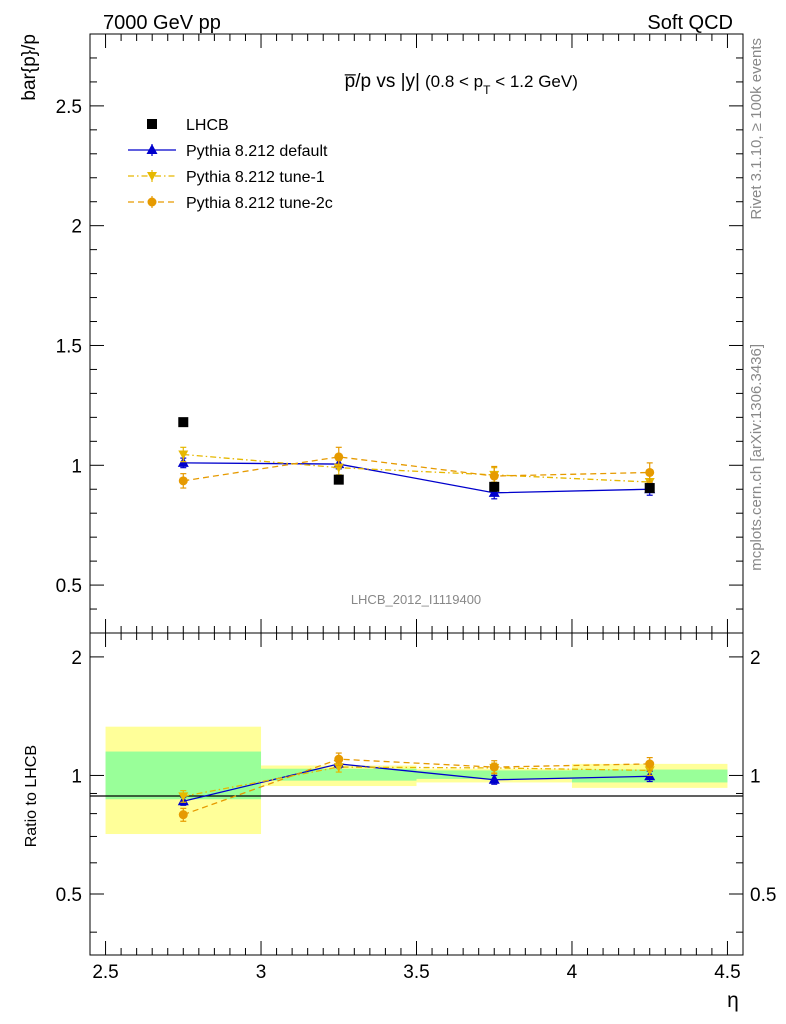  What do you see at coordinates (76, 466) in the screenshot?
I see `main-ytick-label: 1` at bounding box center [76, 466].